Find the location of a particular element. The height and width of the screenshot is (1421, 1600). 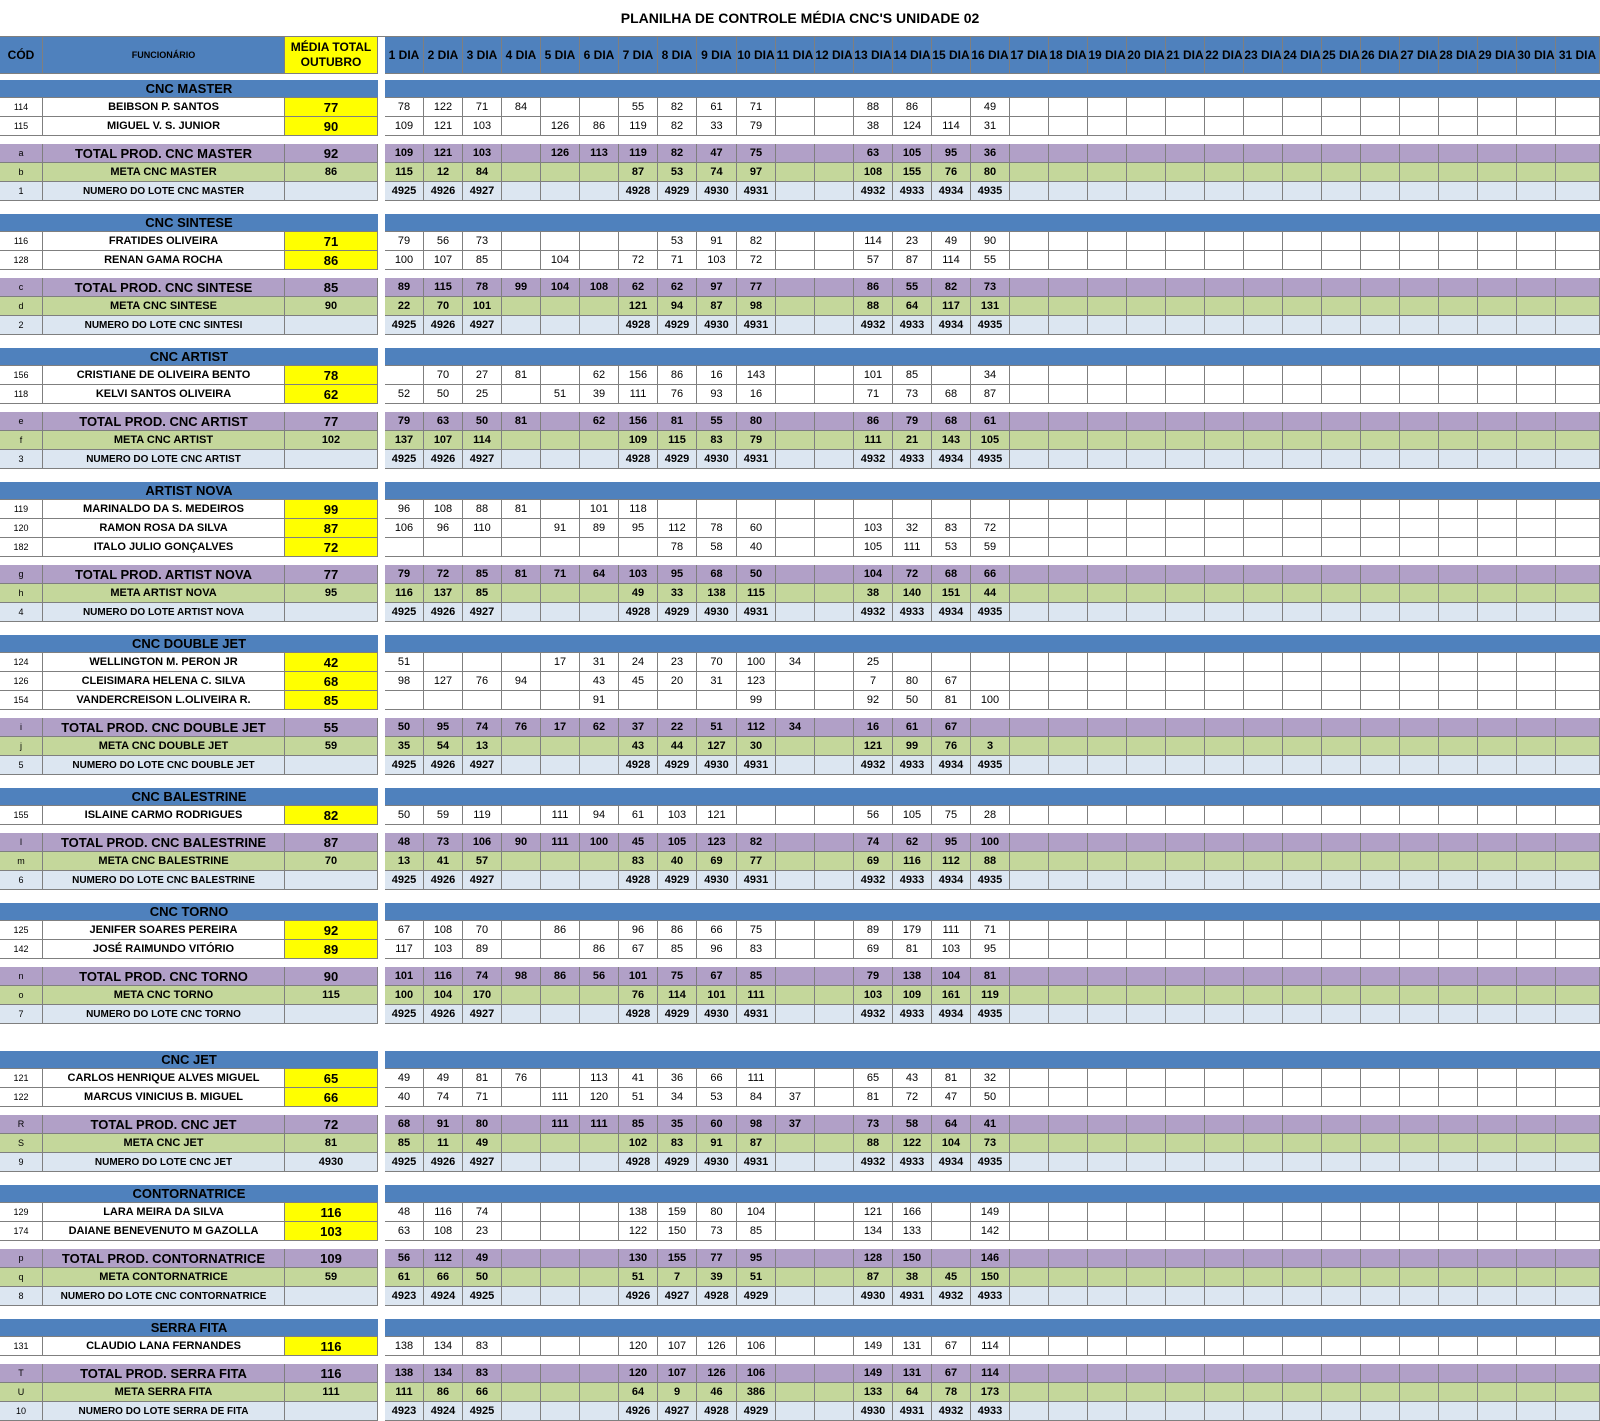

employee-row-day: 87 is located at coordinates (990, 394).